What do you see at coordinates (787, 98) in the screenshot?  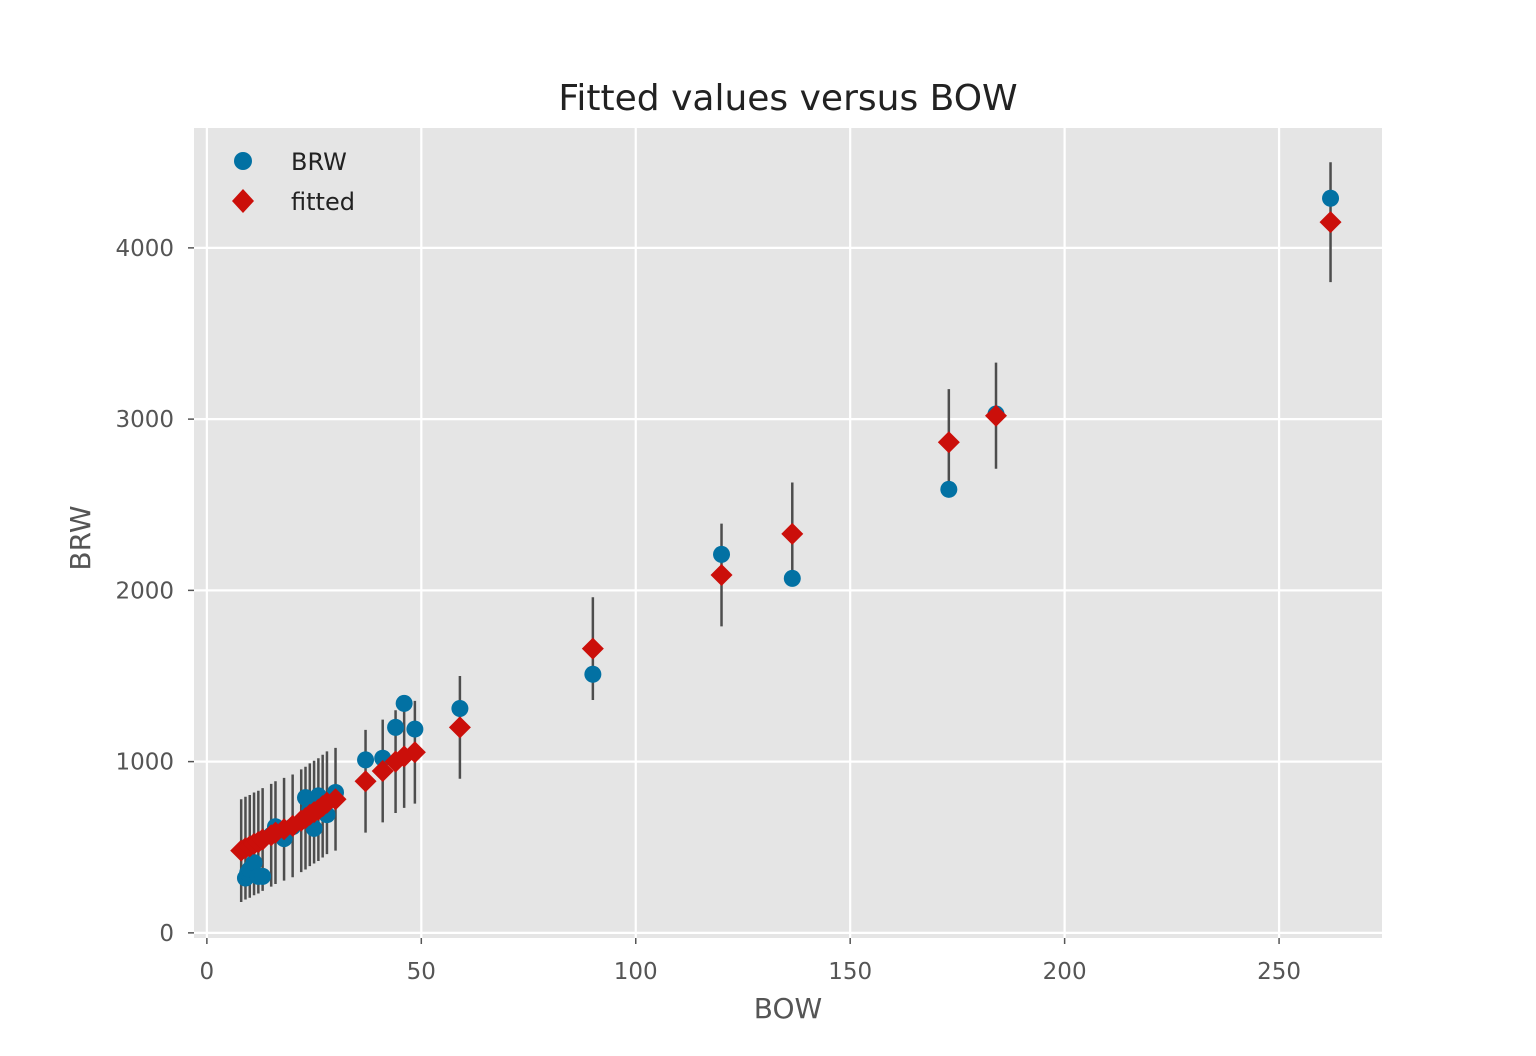 I see `chart-title: Fitted values versus BOW` at bounding box center [787, 98].